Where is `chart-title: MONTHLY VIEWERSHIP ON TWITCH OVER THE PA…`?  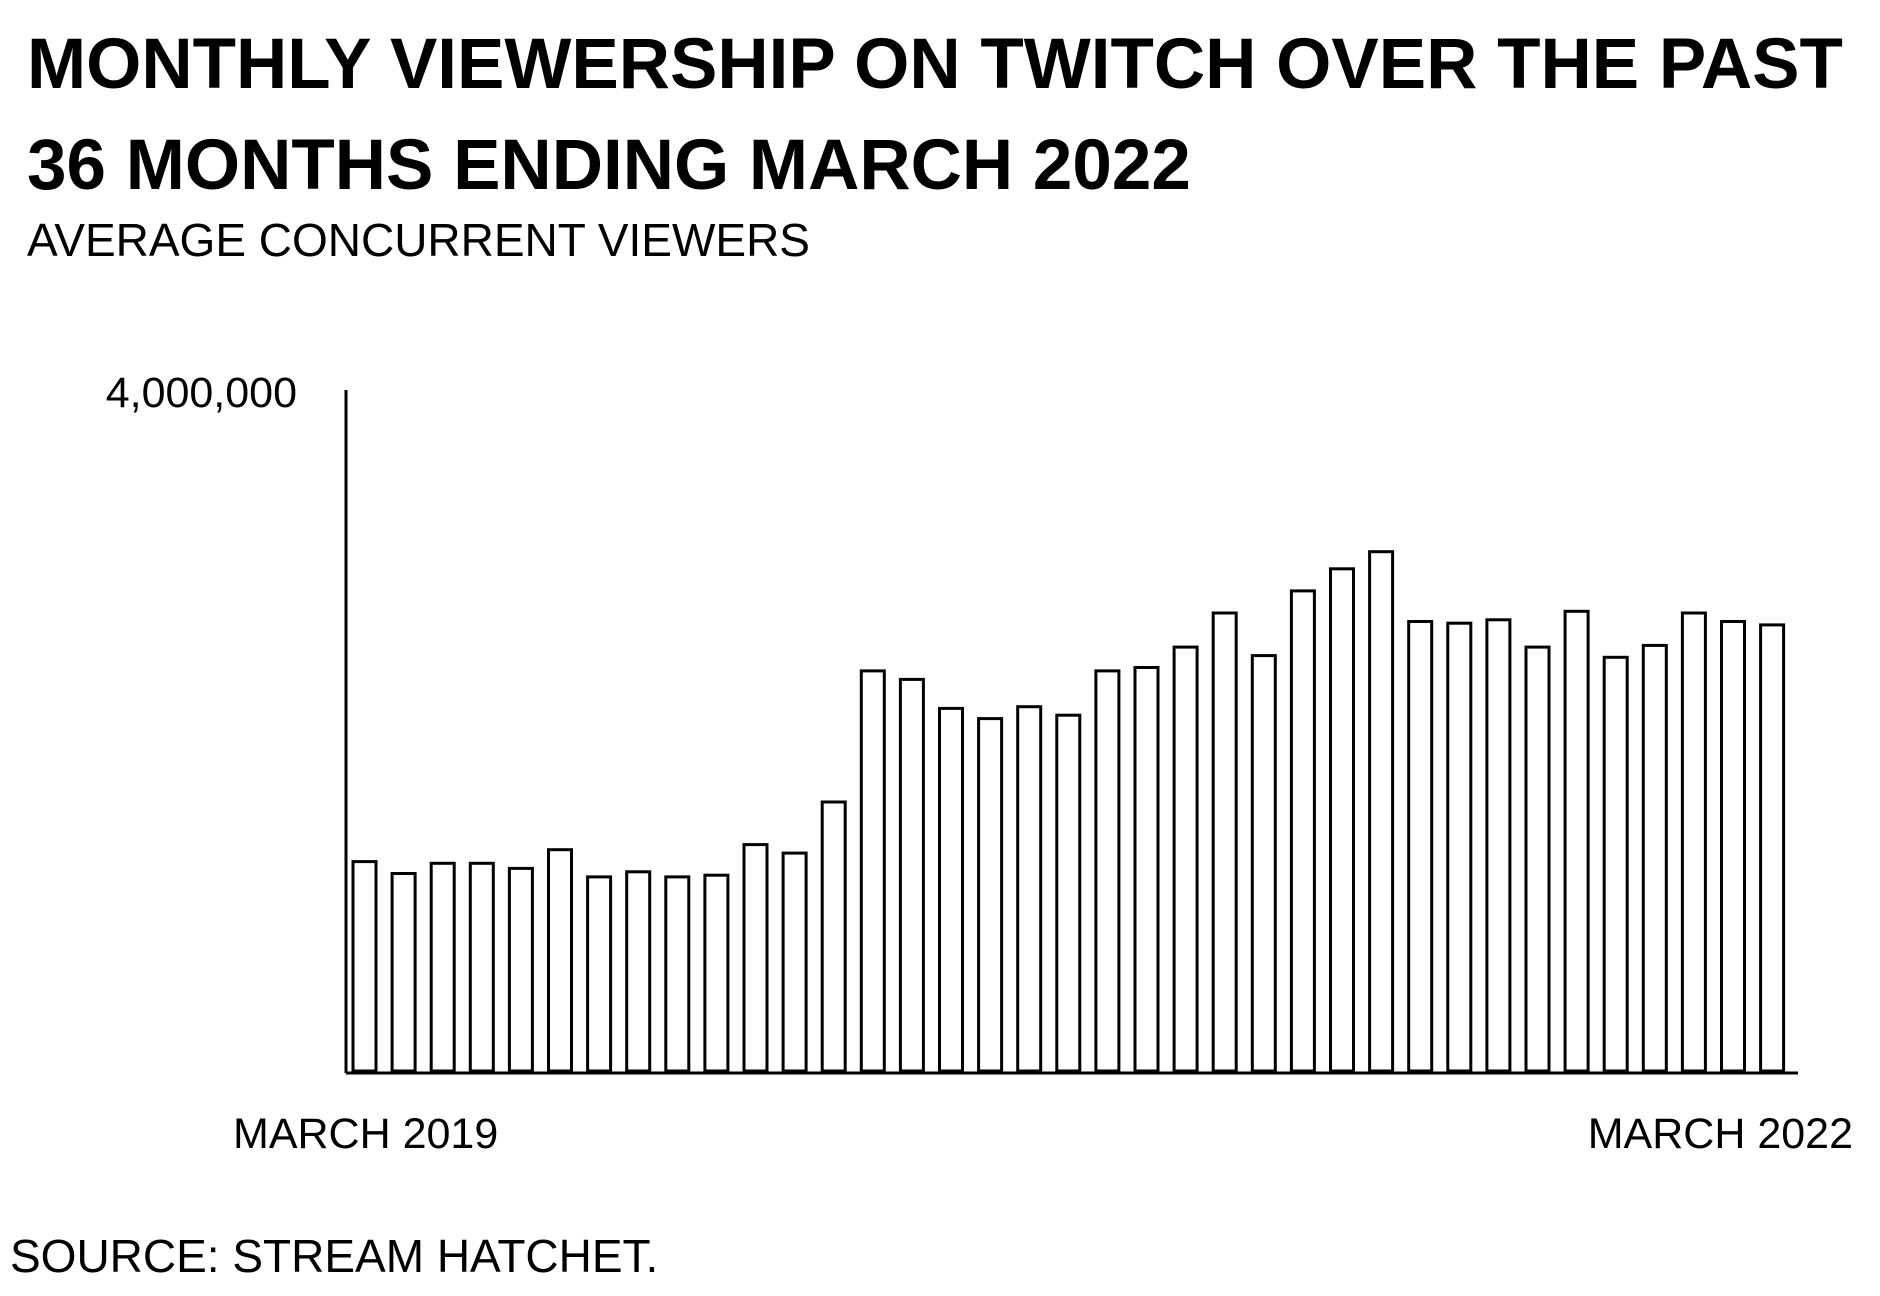 chart-title: MONTHLY VIEWERSHIP ON TWITCH OVER THE PA… is located at coordinates (935, 115).